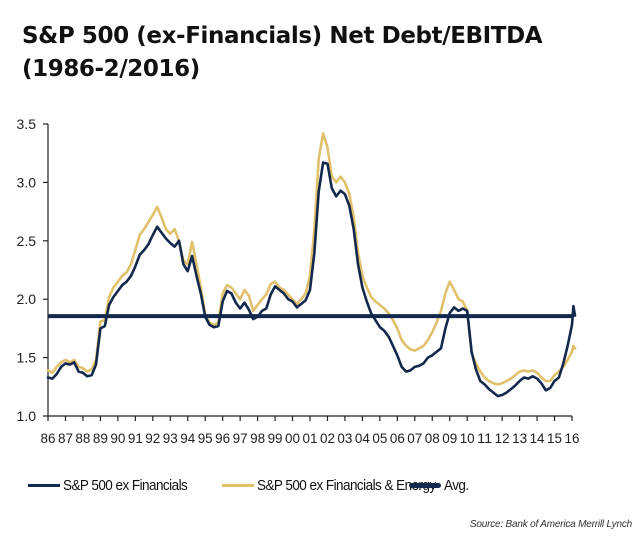 This screenshot has width=640, height=560. I want to click on y-tick-label: 3.0, so click(27, 182).